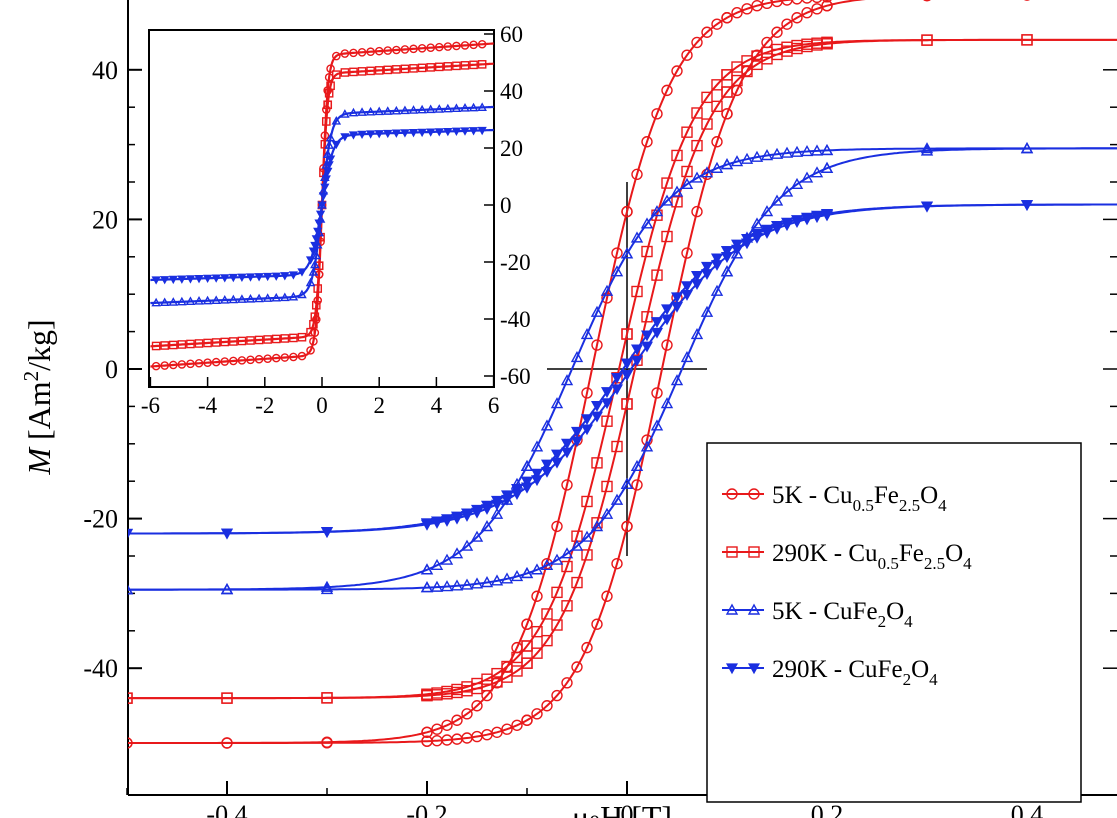 The height and width of the screenshot is (818, 1117). I want to click on y-axis-title: M [Am2/kg], so click(38, 397).